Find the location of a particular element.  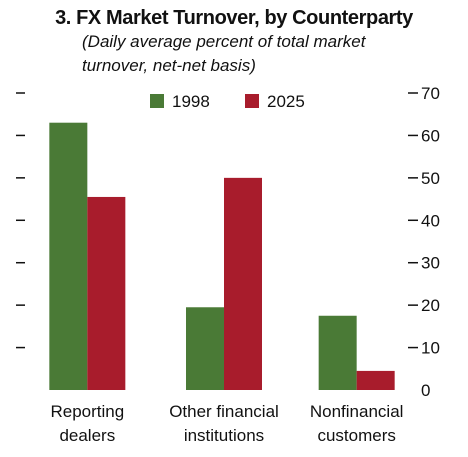

category-label-1-0: Other financial is located at coordinates (224, 411).